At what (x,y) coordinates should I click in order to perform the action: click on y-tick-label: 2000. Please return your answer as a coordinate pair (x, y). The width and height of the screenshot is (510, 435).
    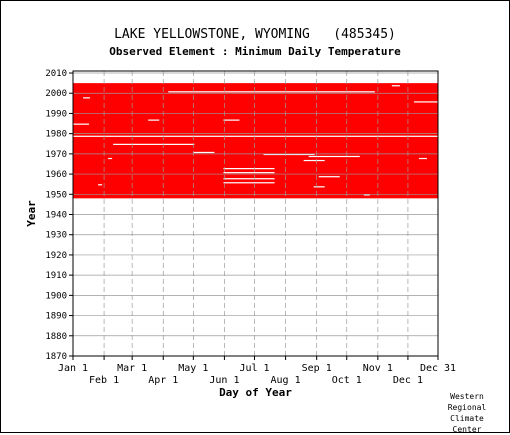
    Looking at the image, I should click on (56, 94).